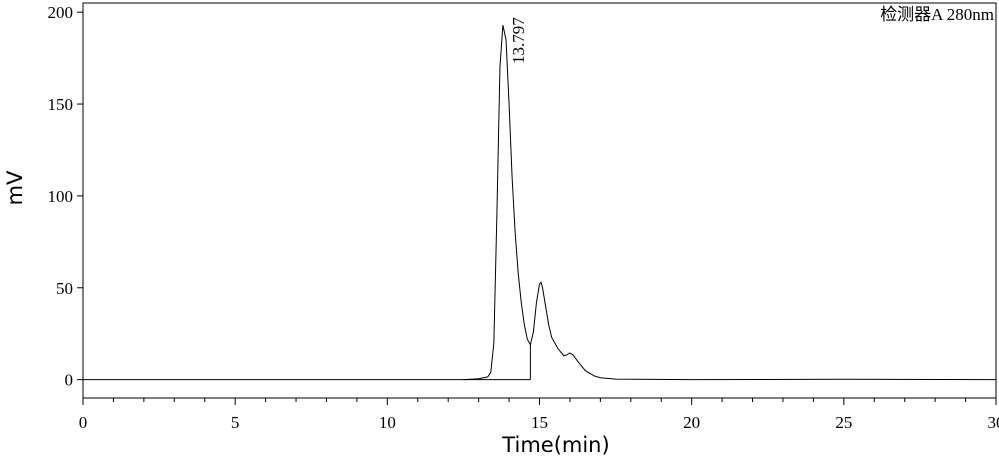  I want to click on y-axis-title: mV, so click(15, 187).